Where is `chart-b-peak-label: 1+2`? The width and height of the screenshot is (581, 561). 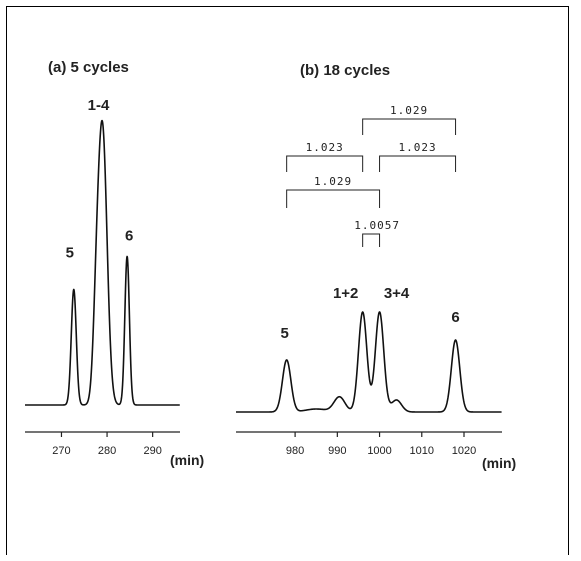
chart-b-peak-label: 1+2 is located at coordinates (345, 293).